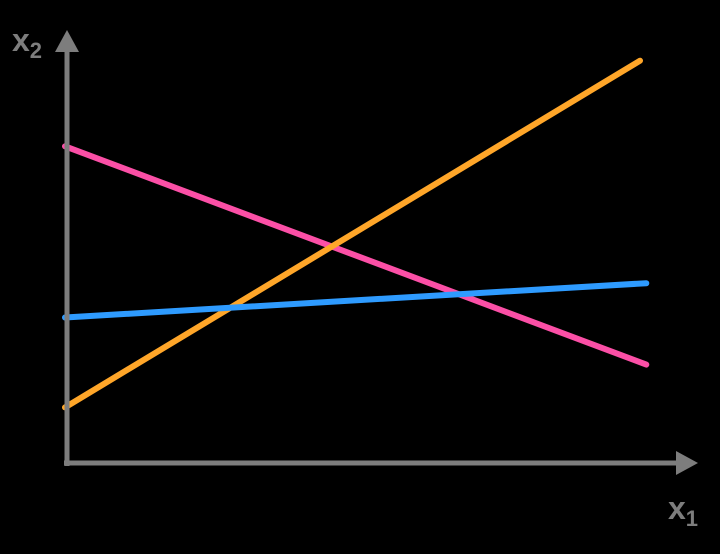  Describe the element at coordinates (21, 40) in the screenshot. I see `y-axis-label-base: x` at that location.